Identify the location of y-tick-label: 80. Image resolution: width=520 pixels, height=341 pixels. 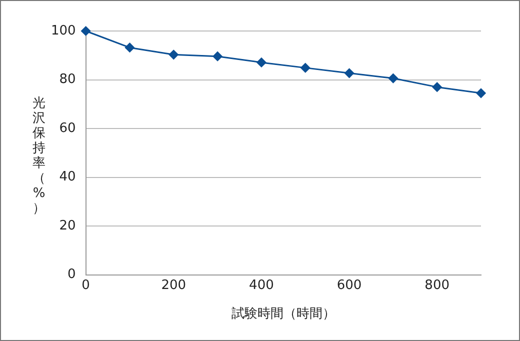
(67, 80).